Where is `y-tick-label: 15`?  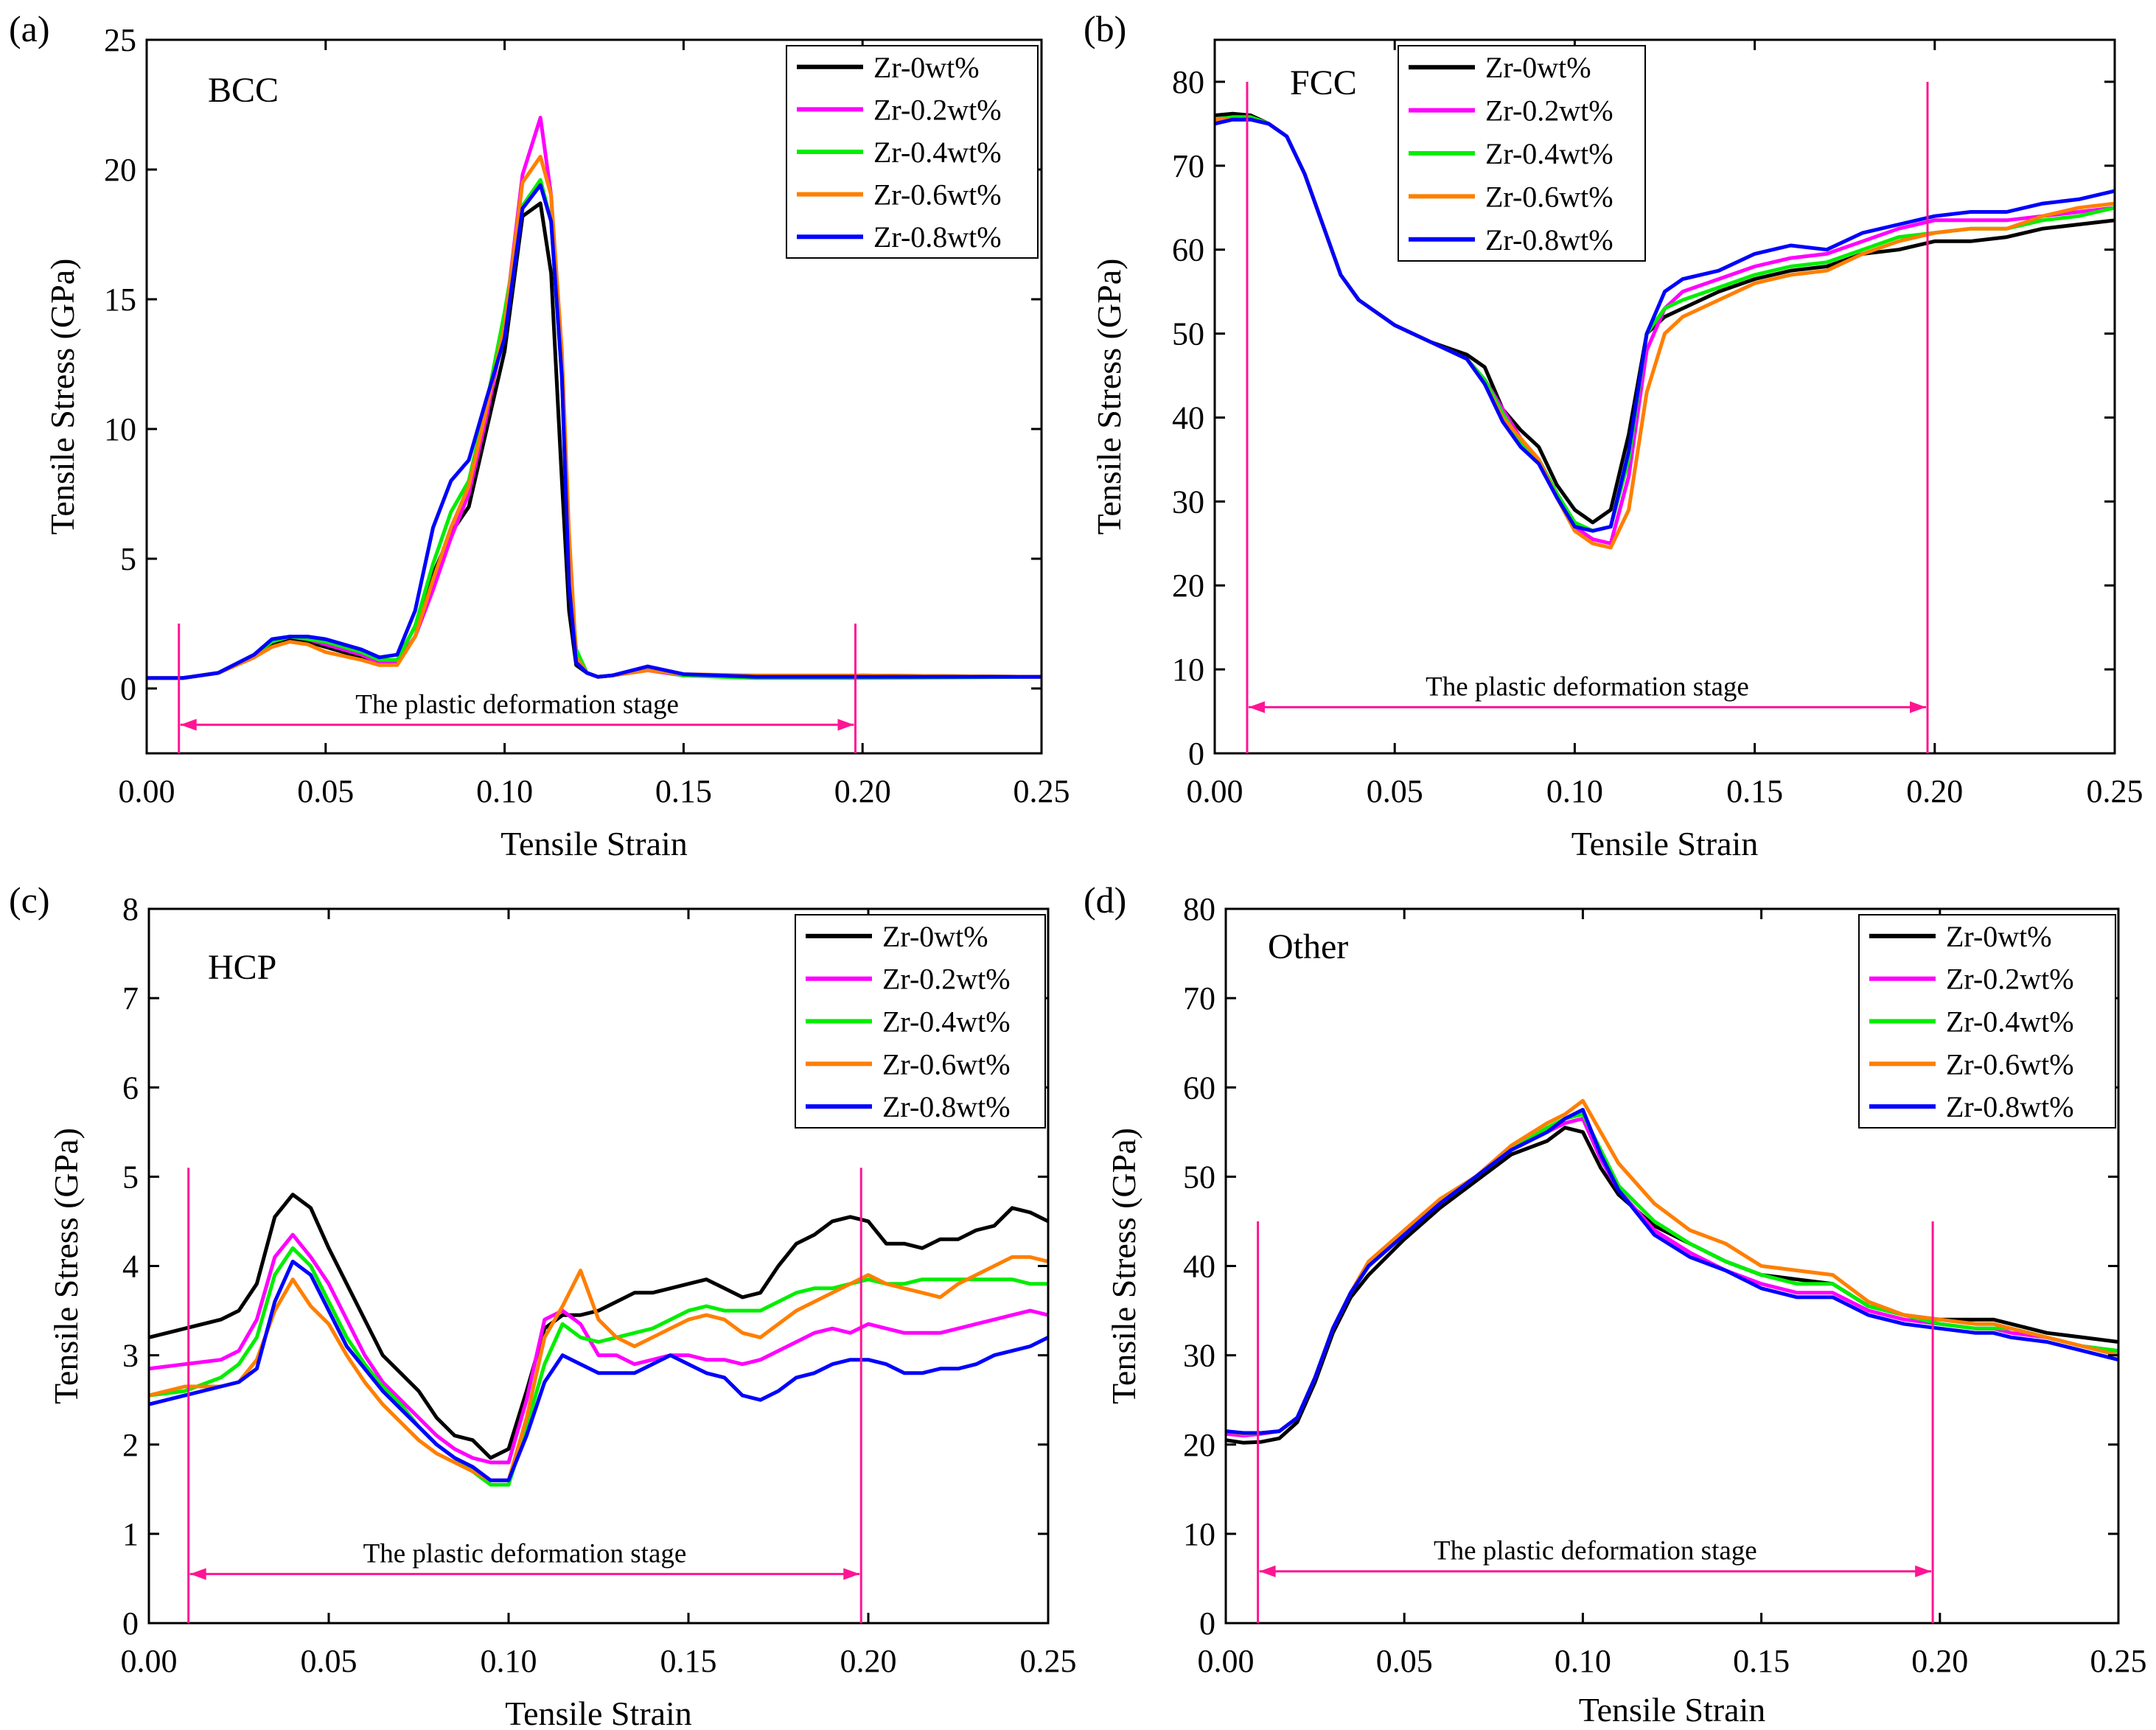 y-tick-label: 15 is located at coordinates (120, 300).